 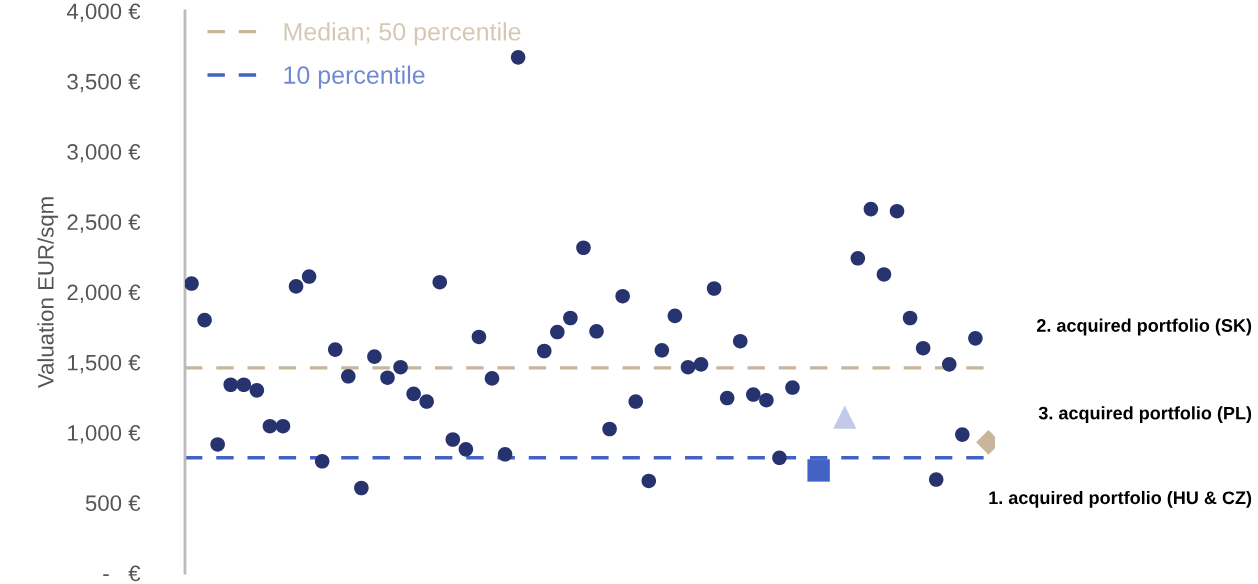 I want to click on y-tick-label: 500 €, so click(x=113, y=503).